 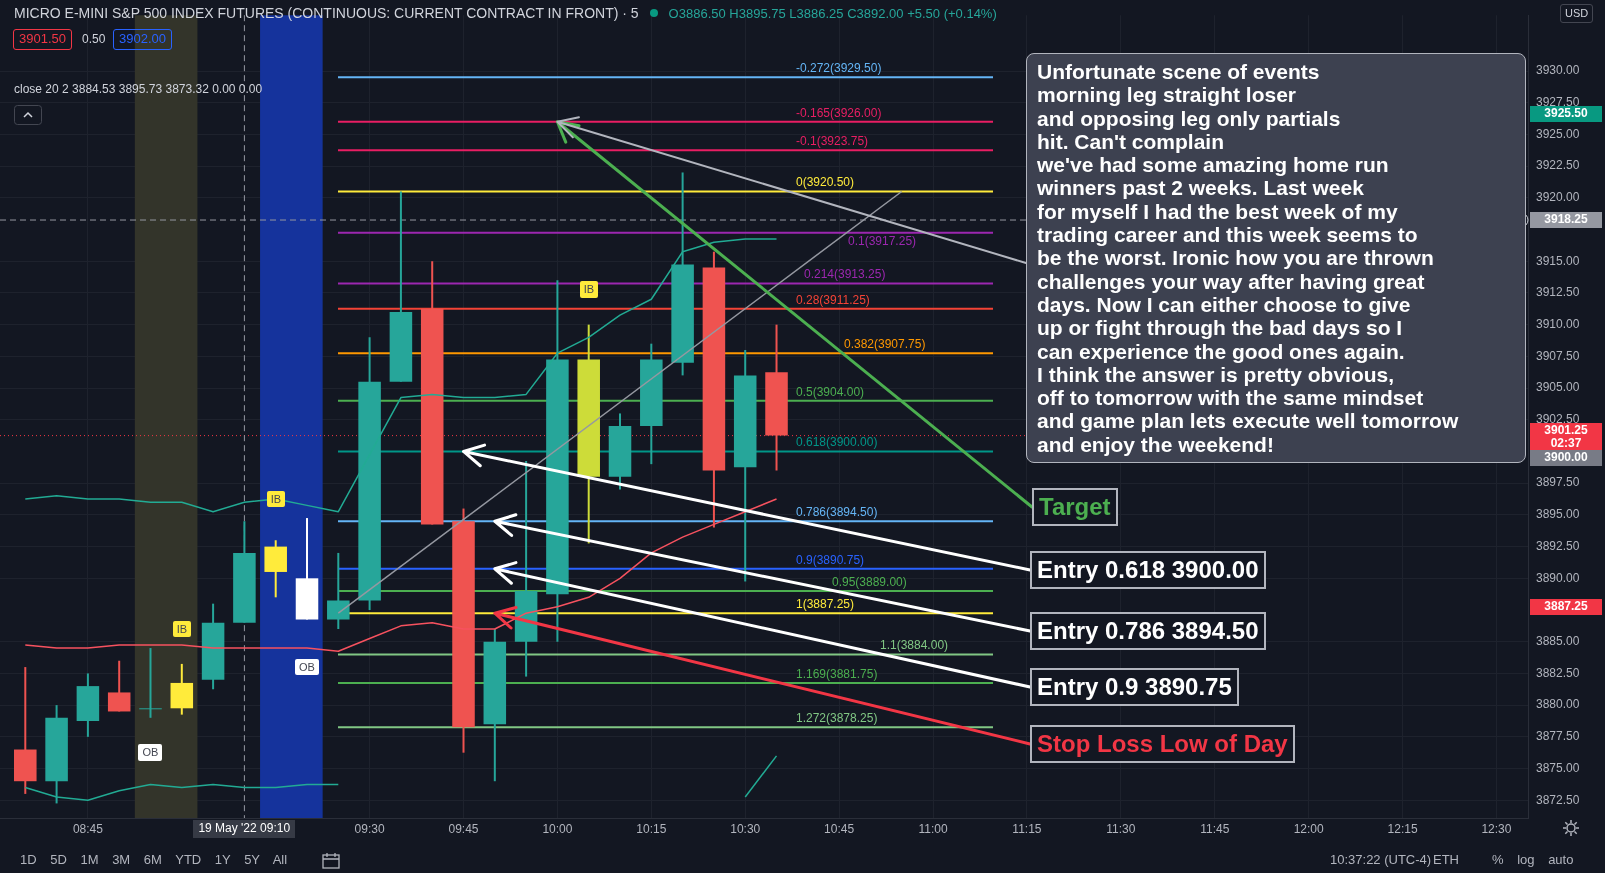 What do you see at coordinates (94, 39) in the screenshot?
I see `annotation: 0.50` at bounding box center [94, 39].